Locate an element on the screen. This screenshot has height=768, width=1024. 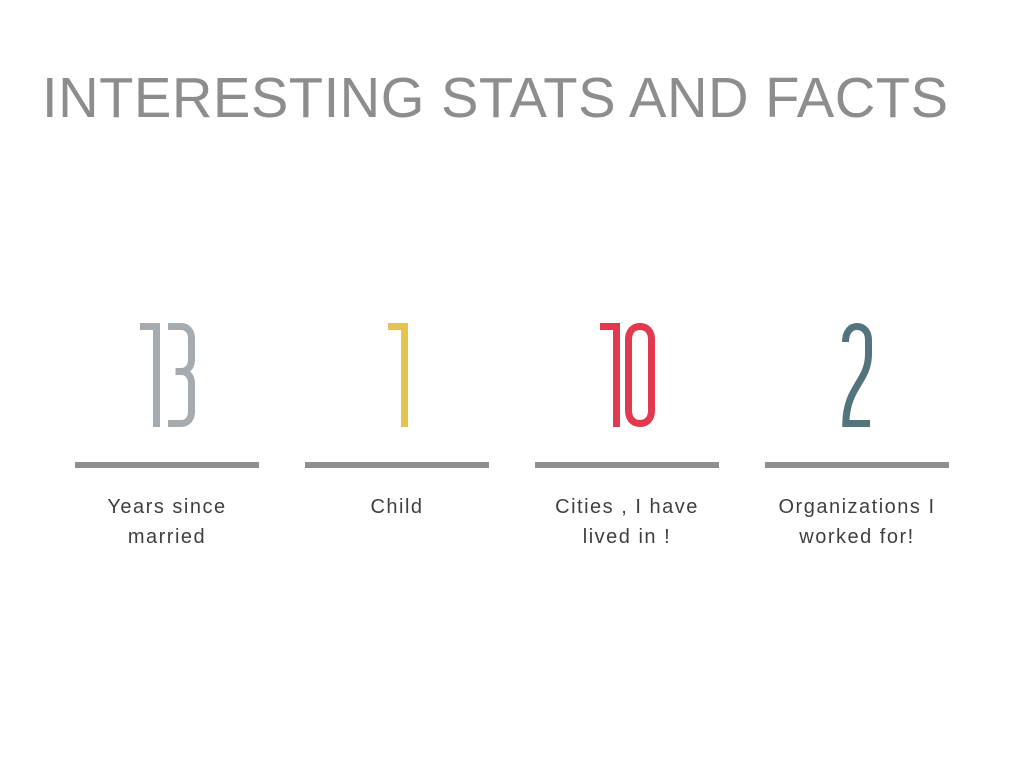
stat-column: Child is located at coordinates (397, 437).